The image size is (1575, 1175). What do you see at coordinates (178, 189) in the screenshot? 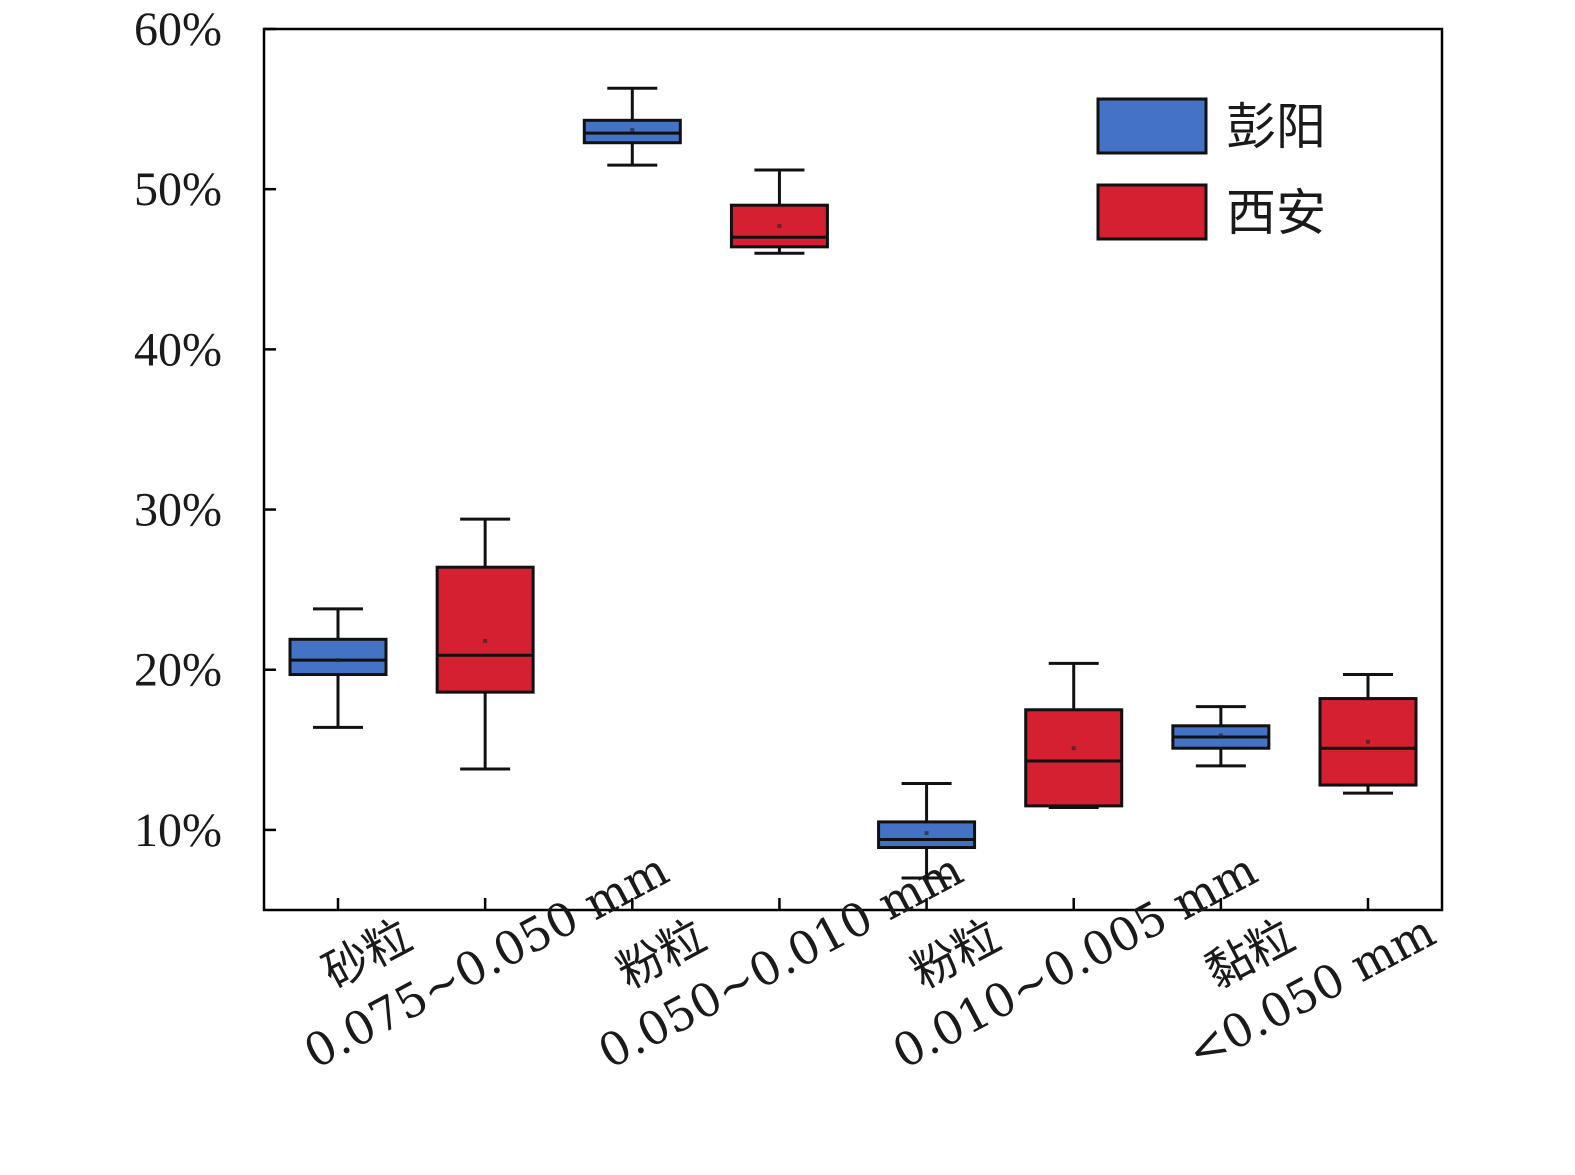
I see `y-tick-label: 50%` at bounding box center [178, 189].